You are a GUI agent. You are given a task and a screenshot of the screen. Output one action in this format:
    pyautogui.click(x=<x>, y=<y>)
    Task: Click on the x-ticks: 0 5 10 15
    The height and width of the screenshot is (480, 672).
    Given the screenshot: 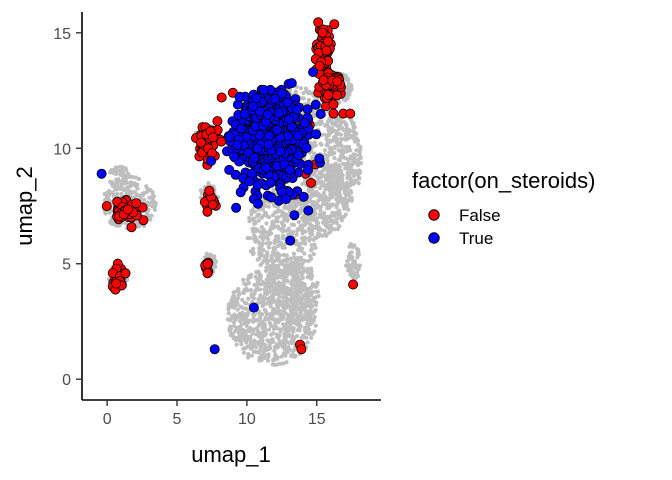 What is the action you would take?
    pyautogui.click(x=214, y=414)
    